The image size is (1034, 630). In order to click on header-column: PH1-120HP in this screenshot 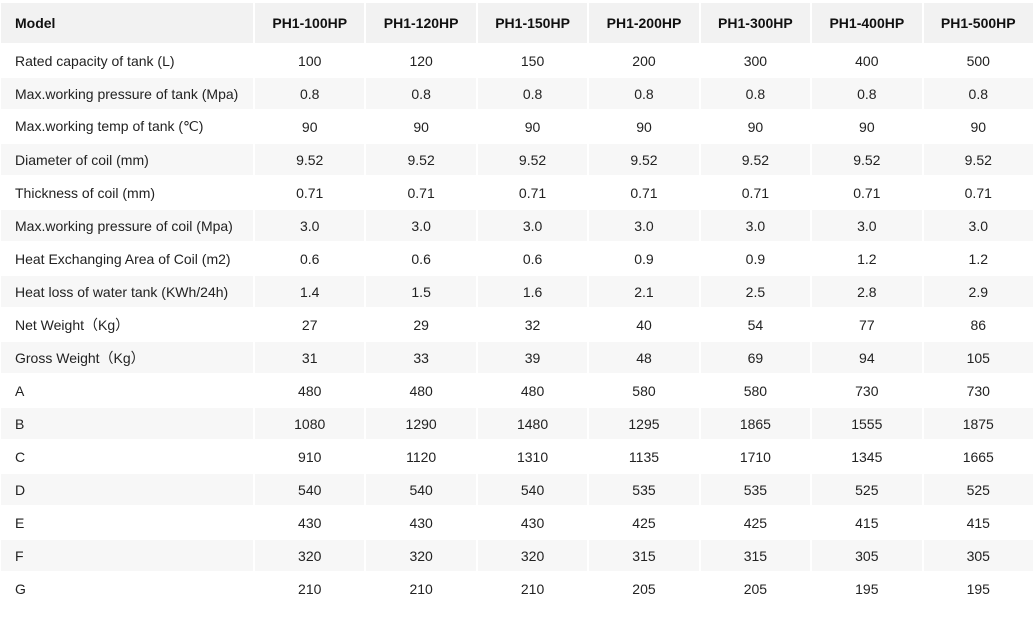, I will do `click(421, 23)`.